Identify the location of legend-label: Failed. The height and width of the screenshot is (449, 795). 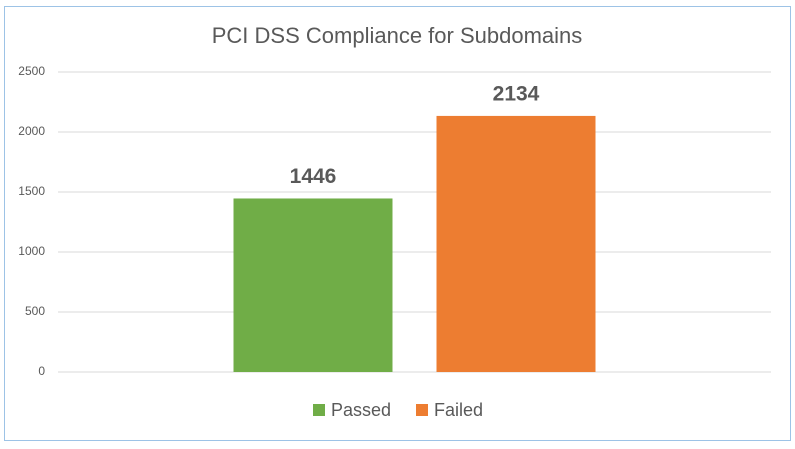
(458, 410).